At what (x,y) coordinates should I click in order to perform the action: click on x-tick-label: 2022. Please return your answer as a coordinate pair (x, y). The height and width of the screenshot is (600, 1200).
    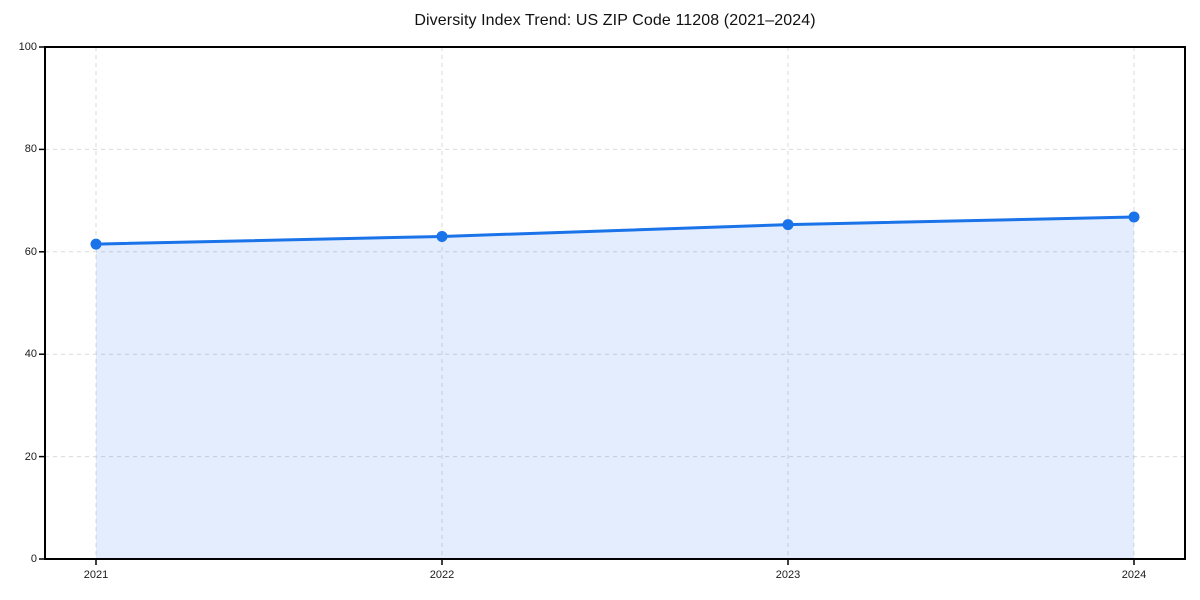
    Looking at the image, I should click on (442, 575).